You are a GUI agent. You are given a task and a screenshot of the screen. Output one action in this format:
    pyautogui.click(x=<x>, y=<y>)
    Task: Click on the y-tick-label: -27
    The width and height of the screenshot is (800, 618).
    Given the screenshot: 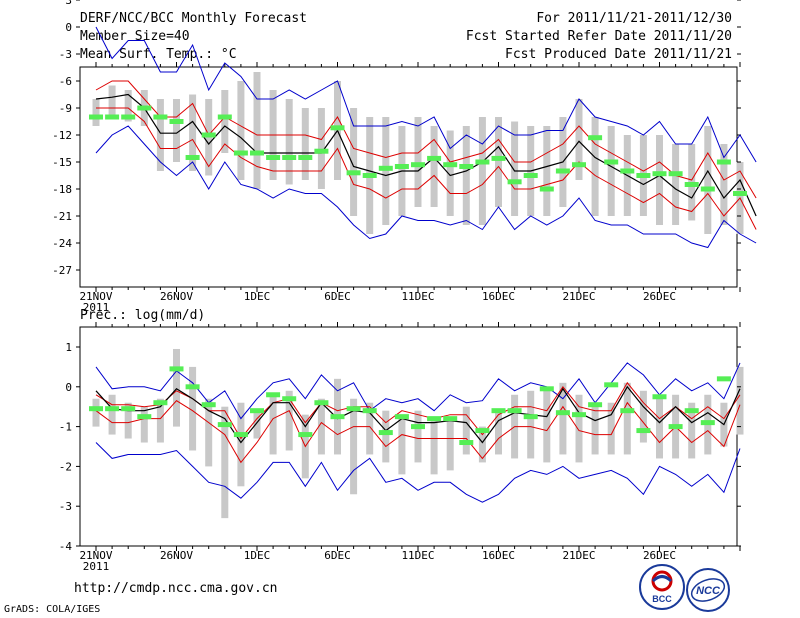 What is the action you would take?
    pyautogui.click(x=62, y=270)
    